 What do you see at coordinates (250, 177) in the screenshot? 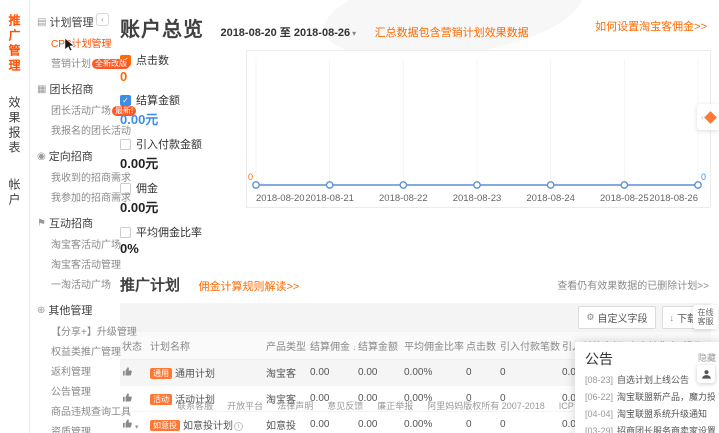
I see `left-axis-tick: 0` at bounding box center [250, 177].